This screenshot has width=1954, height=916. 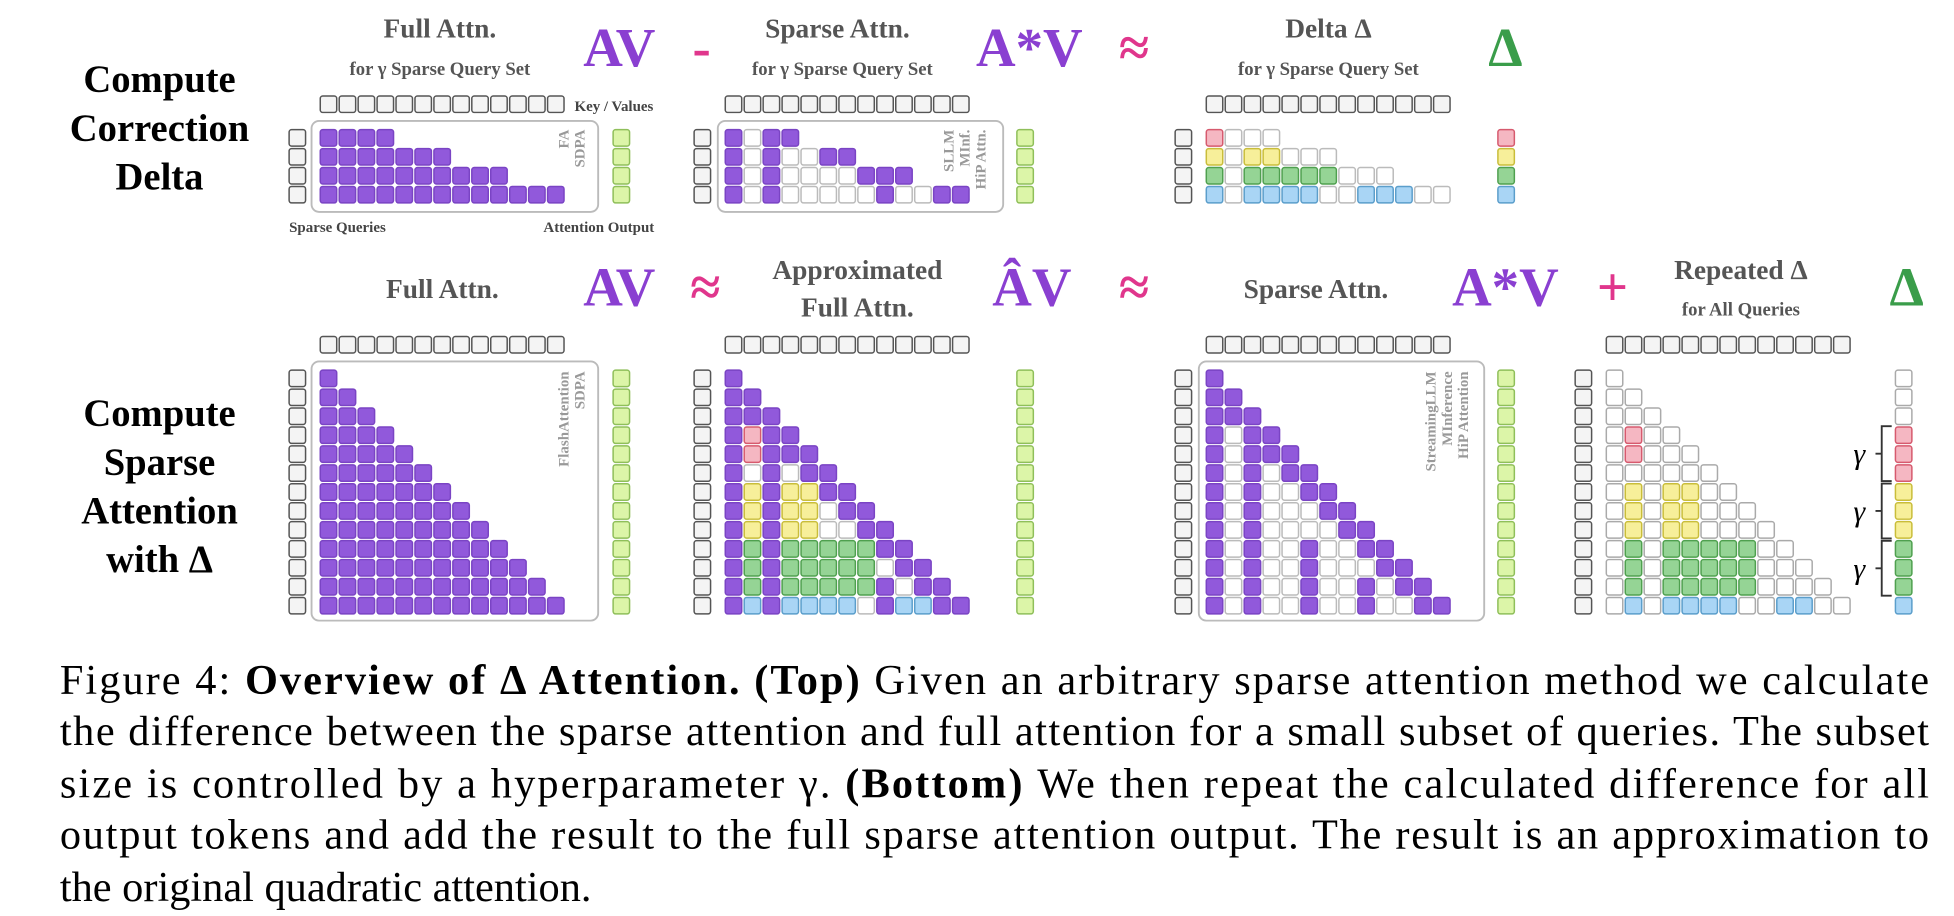 What do you see at coordinates (564, 138) in the screenshot?
I see `method-label: FA` at bounding box center [564, 138].